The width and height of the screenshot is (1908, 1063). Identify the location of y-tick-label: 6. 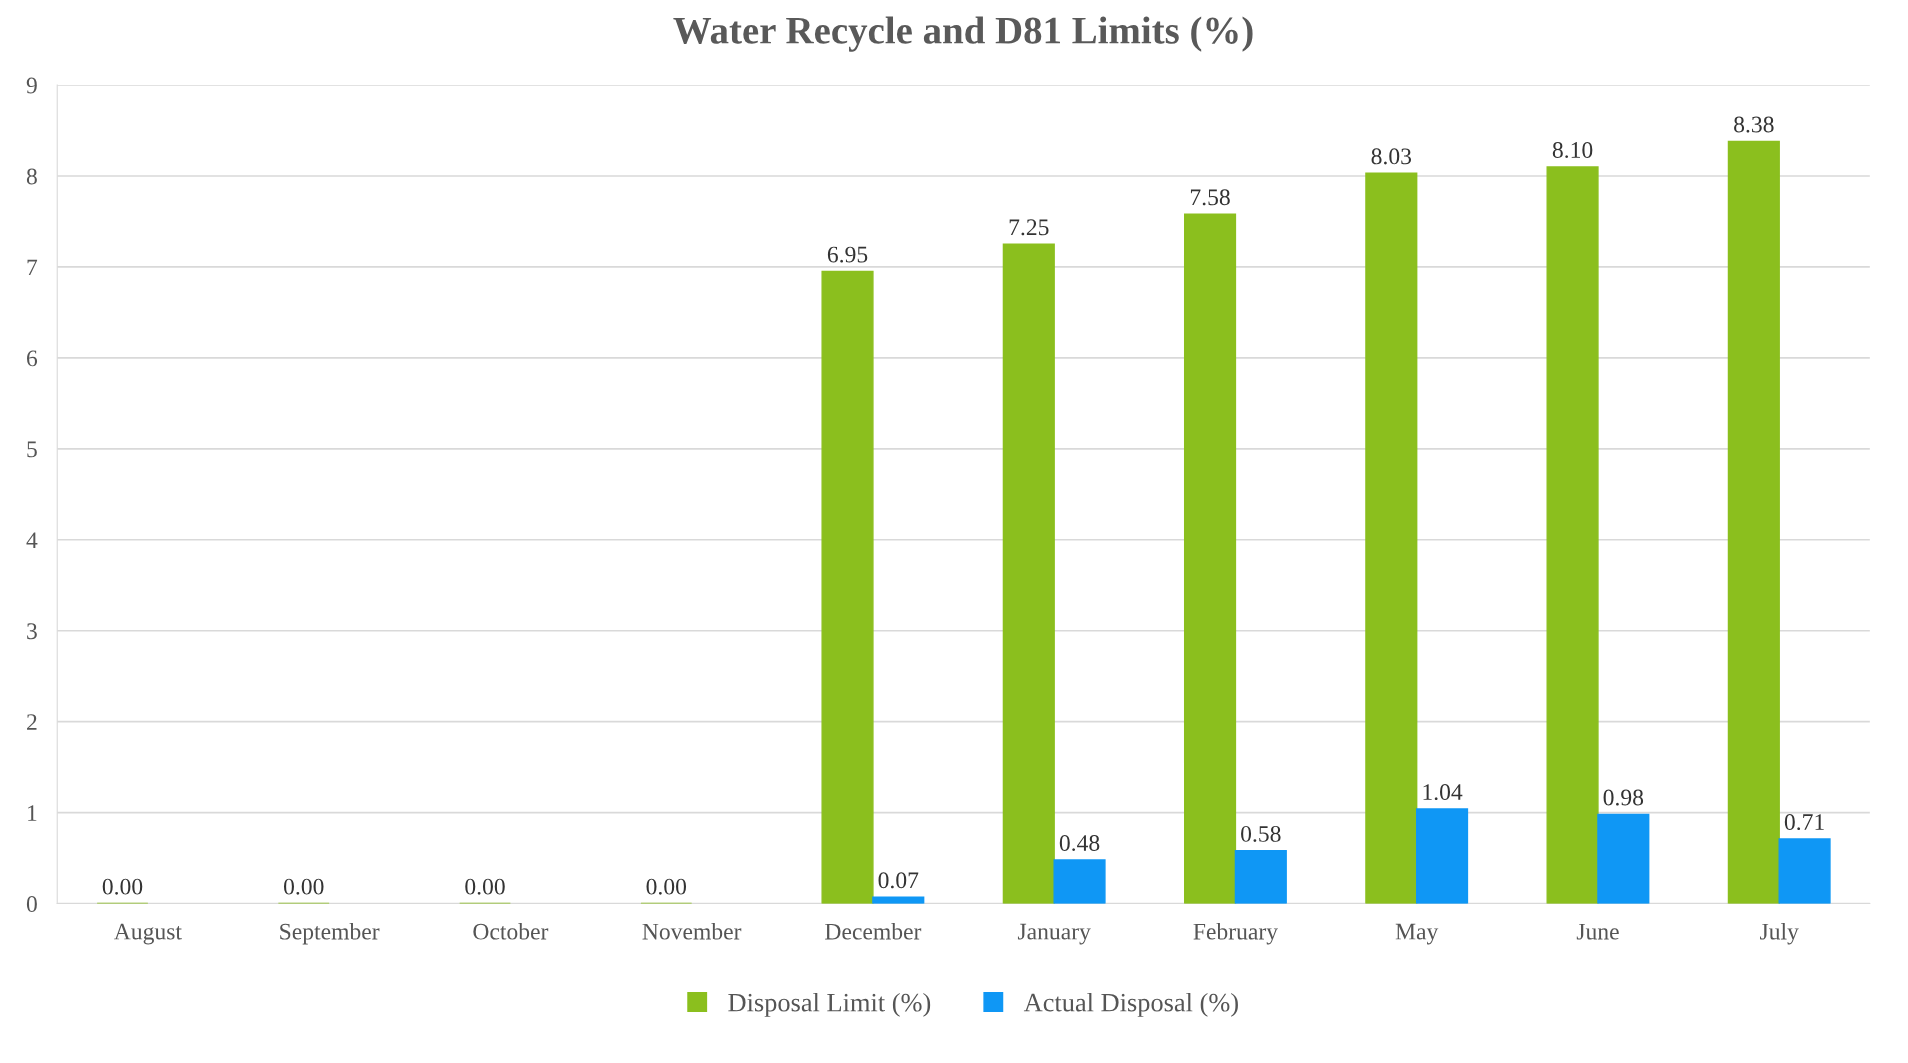
(32, 358).